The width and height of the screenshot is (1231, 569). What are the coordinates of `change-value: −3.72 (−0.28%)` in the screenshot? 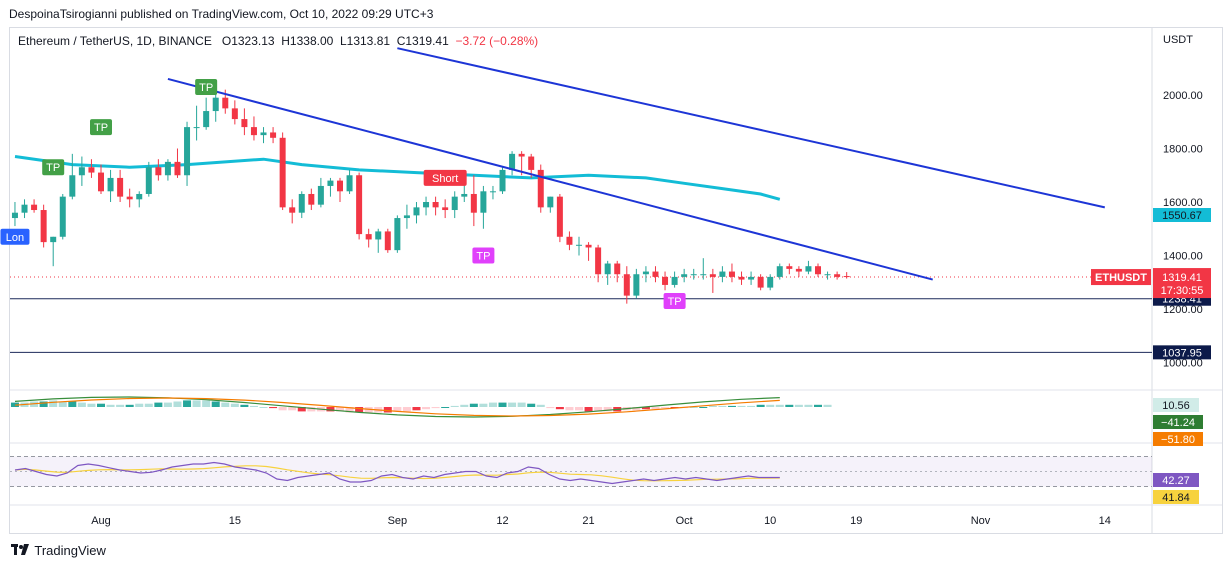 It's located at (497, 41).